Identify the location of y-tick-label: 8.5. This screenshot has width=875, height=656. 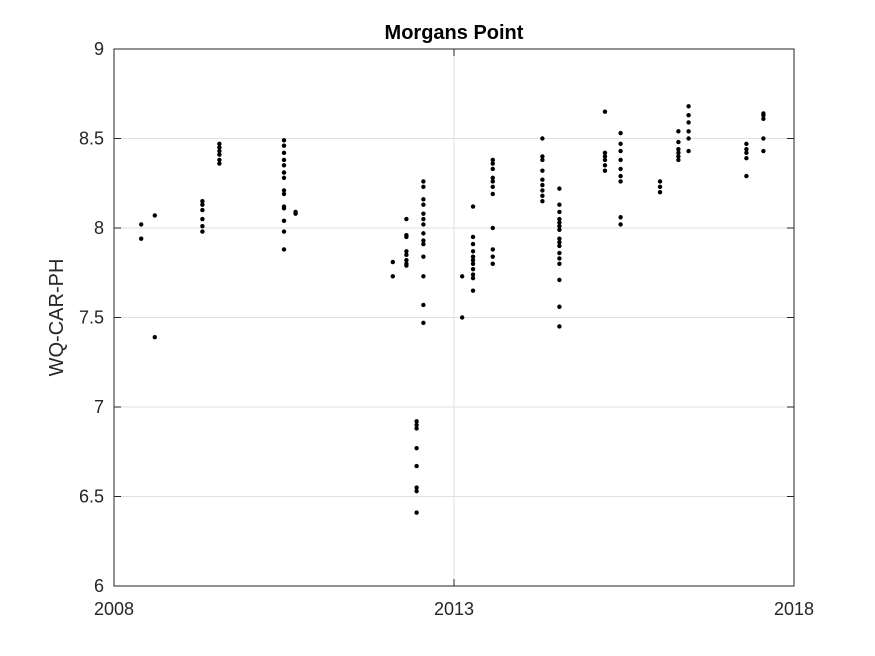
(91, 139).